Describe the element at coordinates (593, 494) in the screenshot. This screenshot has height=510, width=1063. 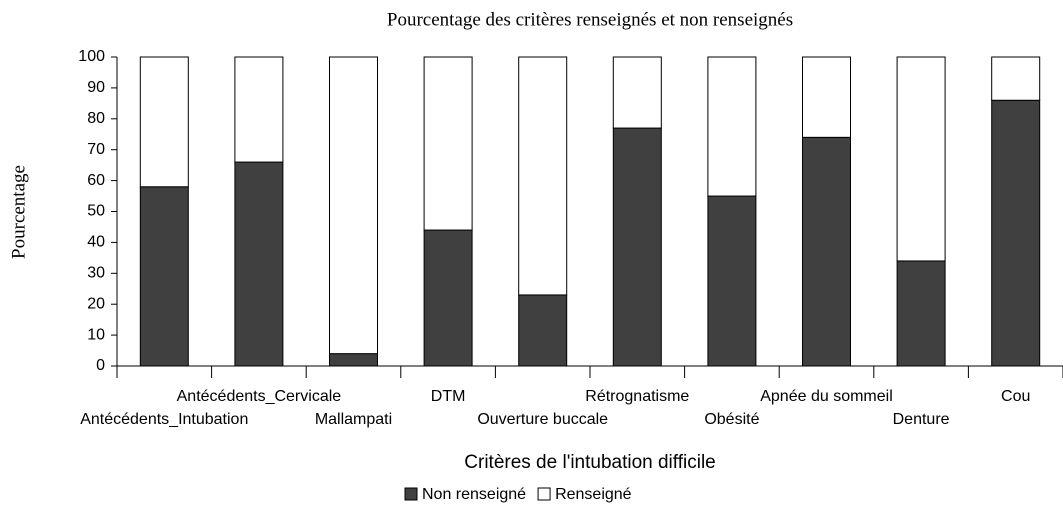
I see `legend-label: Renseigné` at that location.